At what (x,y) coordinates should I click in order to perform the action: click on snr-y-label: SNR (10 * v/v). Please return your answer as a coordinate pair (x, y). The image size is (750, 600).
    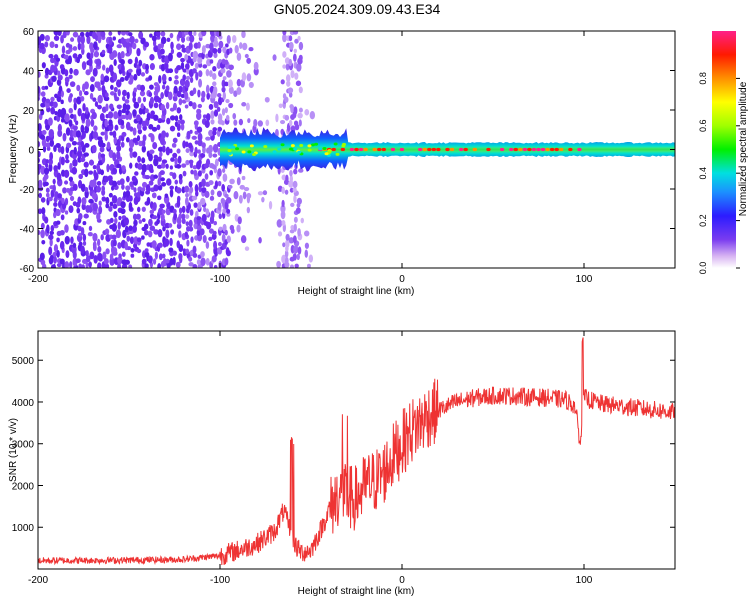
    Looking at the image, I should click on (13, 450).